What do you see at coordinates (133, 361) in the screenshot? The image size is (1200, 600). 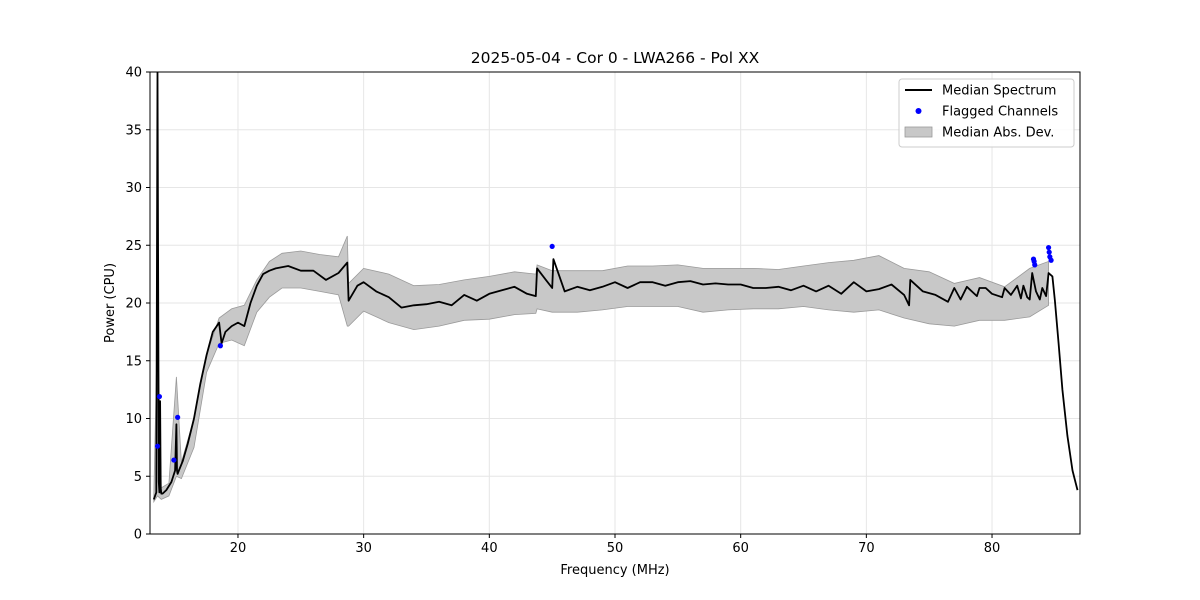 I see `y-tick-label: 15` at bounding box center [133, 361].